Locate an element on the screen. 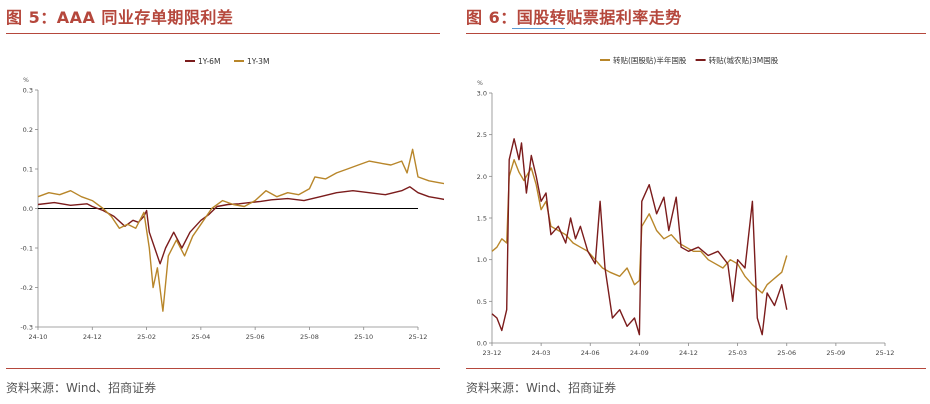 This screenshot has width=930, height=404. fig5-x-tick-label: 25-04 is located at coordinates (200, 337).